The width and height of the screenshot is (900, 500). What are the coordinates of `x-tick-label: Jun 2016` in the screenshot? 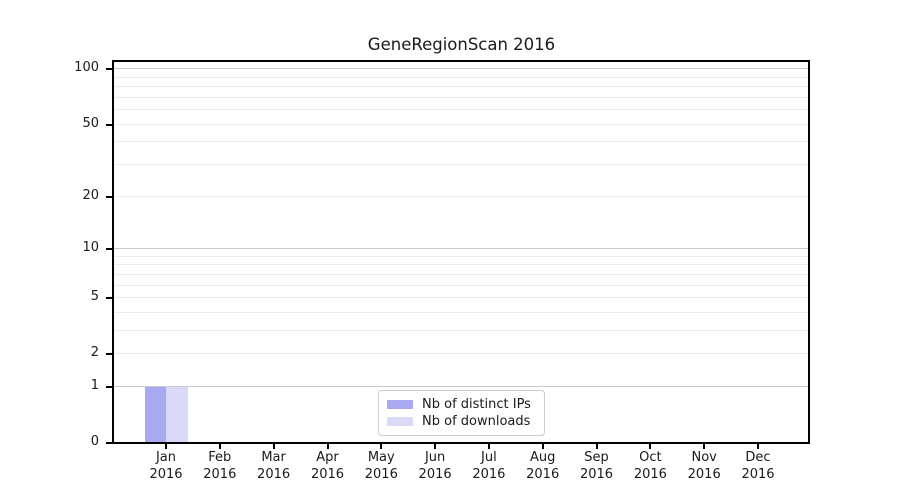 It's located at (435, 466).